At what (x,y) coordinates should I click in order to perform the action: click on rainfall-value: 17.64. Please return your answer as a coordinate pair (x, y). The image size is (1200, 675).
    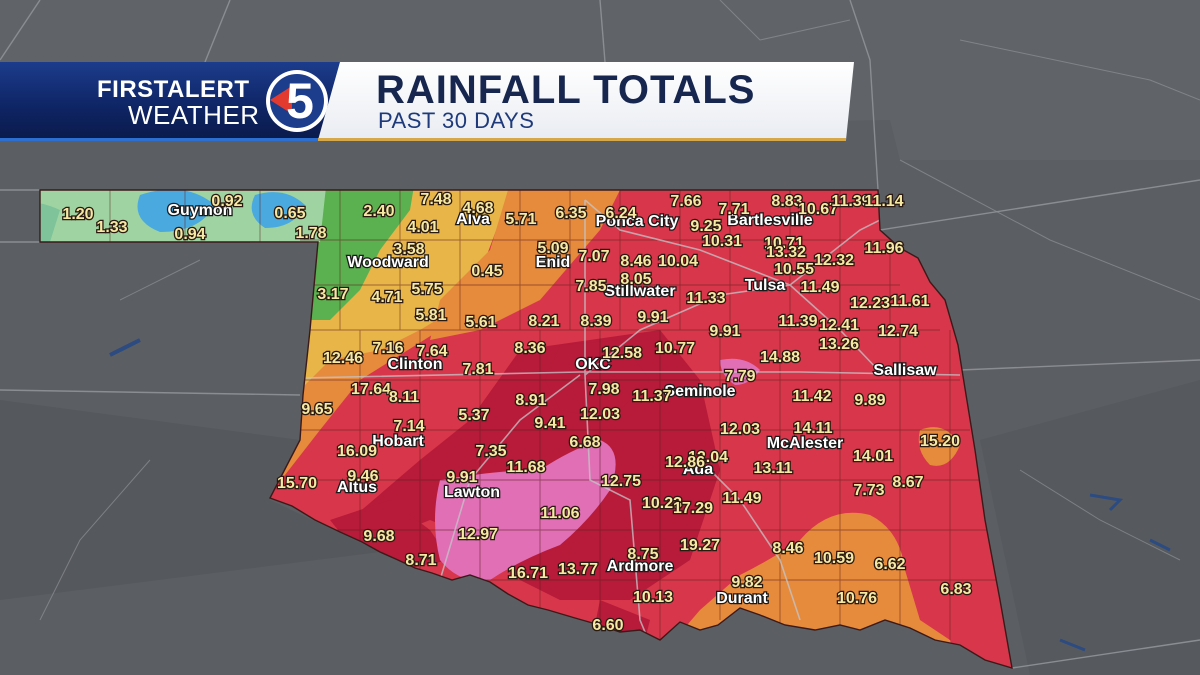
    Looking at the image, I should click on (371, 389).